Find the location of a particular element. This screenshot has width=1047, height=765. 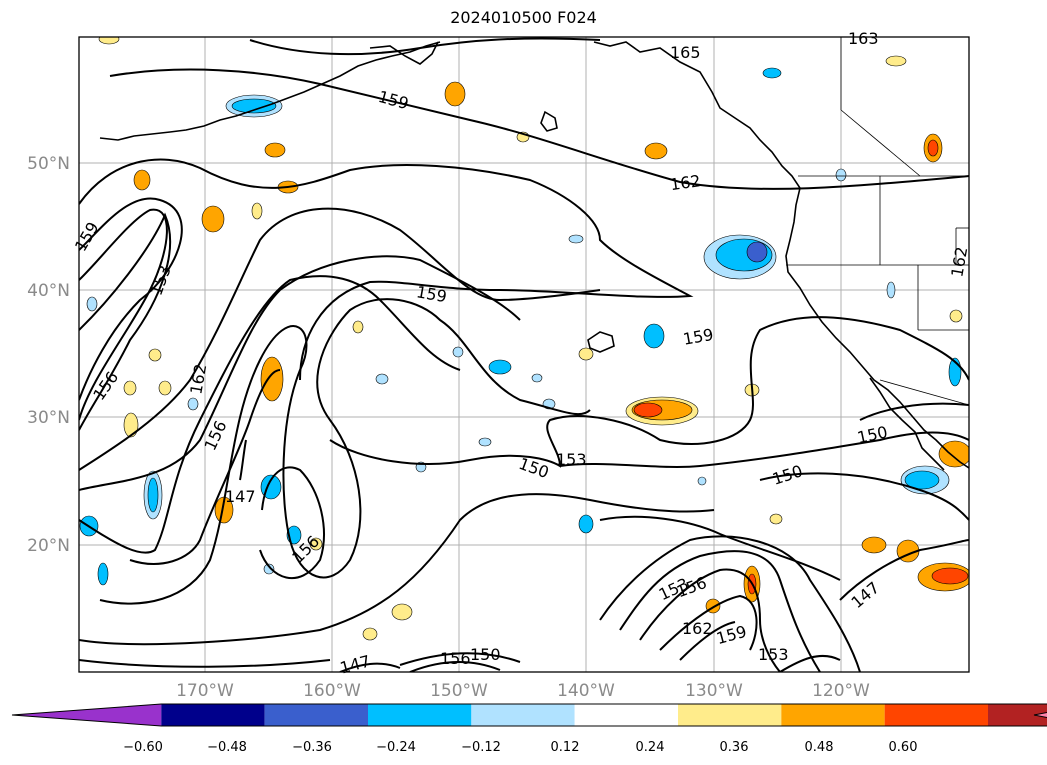

colorbar-tick: 0.60 is located at coordinates (903, 747).